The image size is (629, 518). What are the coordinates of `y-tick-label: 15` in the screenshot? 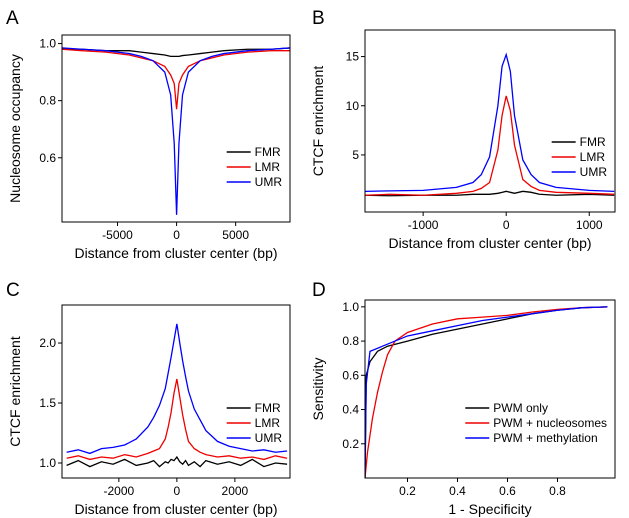 It's located at (353, 57).